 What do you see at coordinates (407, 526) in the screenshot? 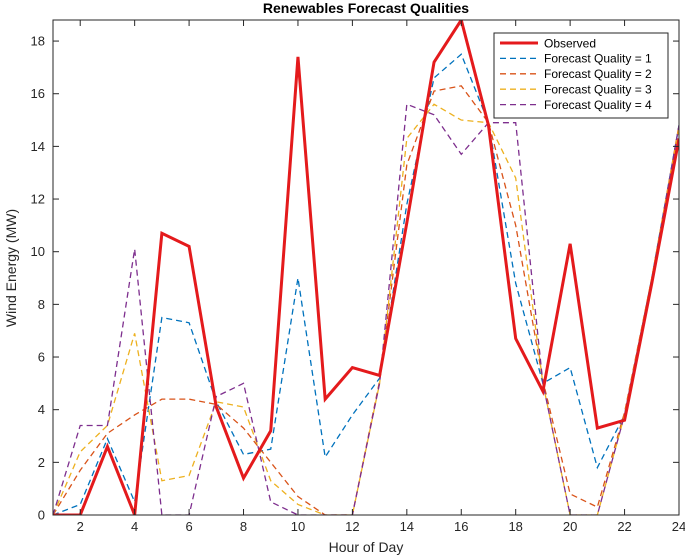
I see `x-tick-label: 14` at bounding box center [407, 526].